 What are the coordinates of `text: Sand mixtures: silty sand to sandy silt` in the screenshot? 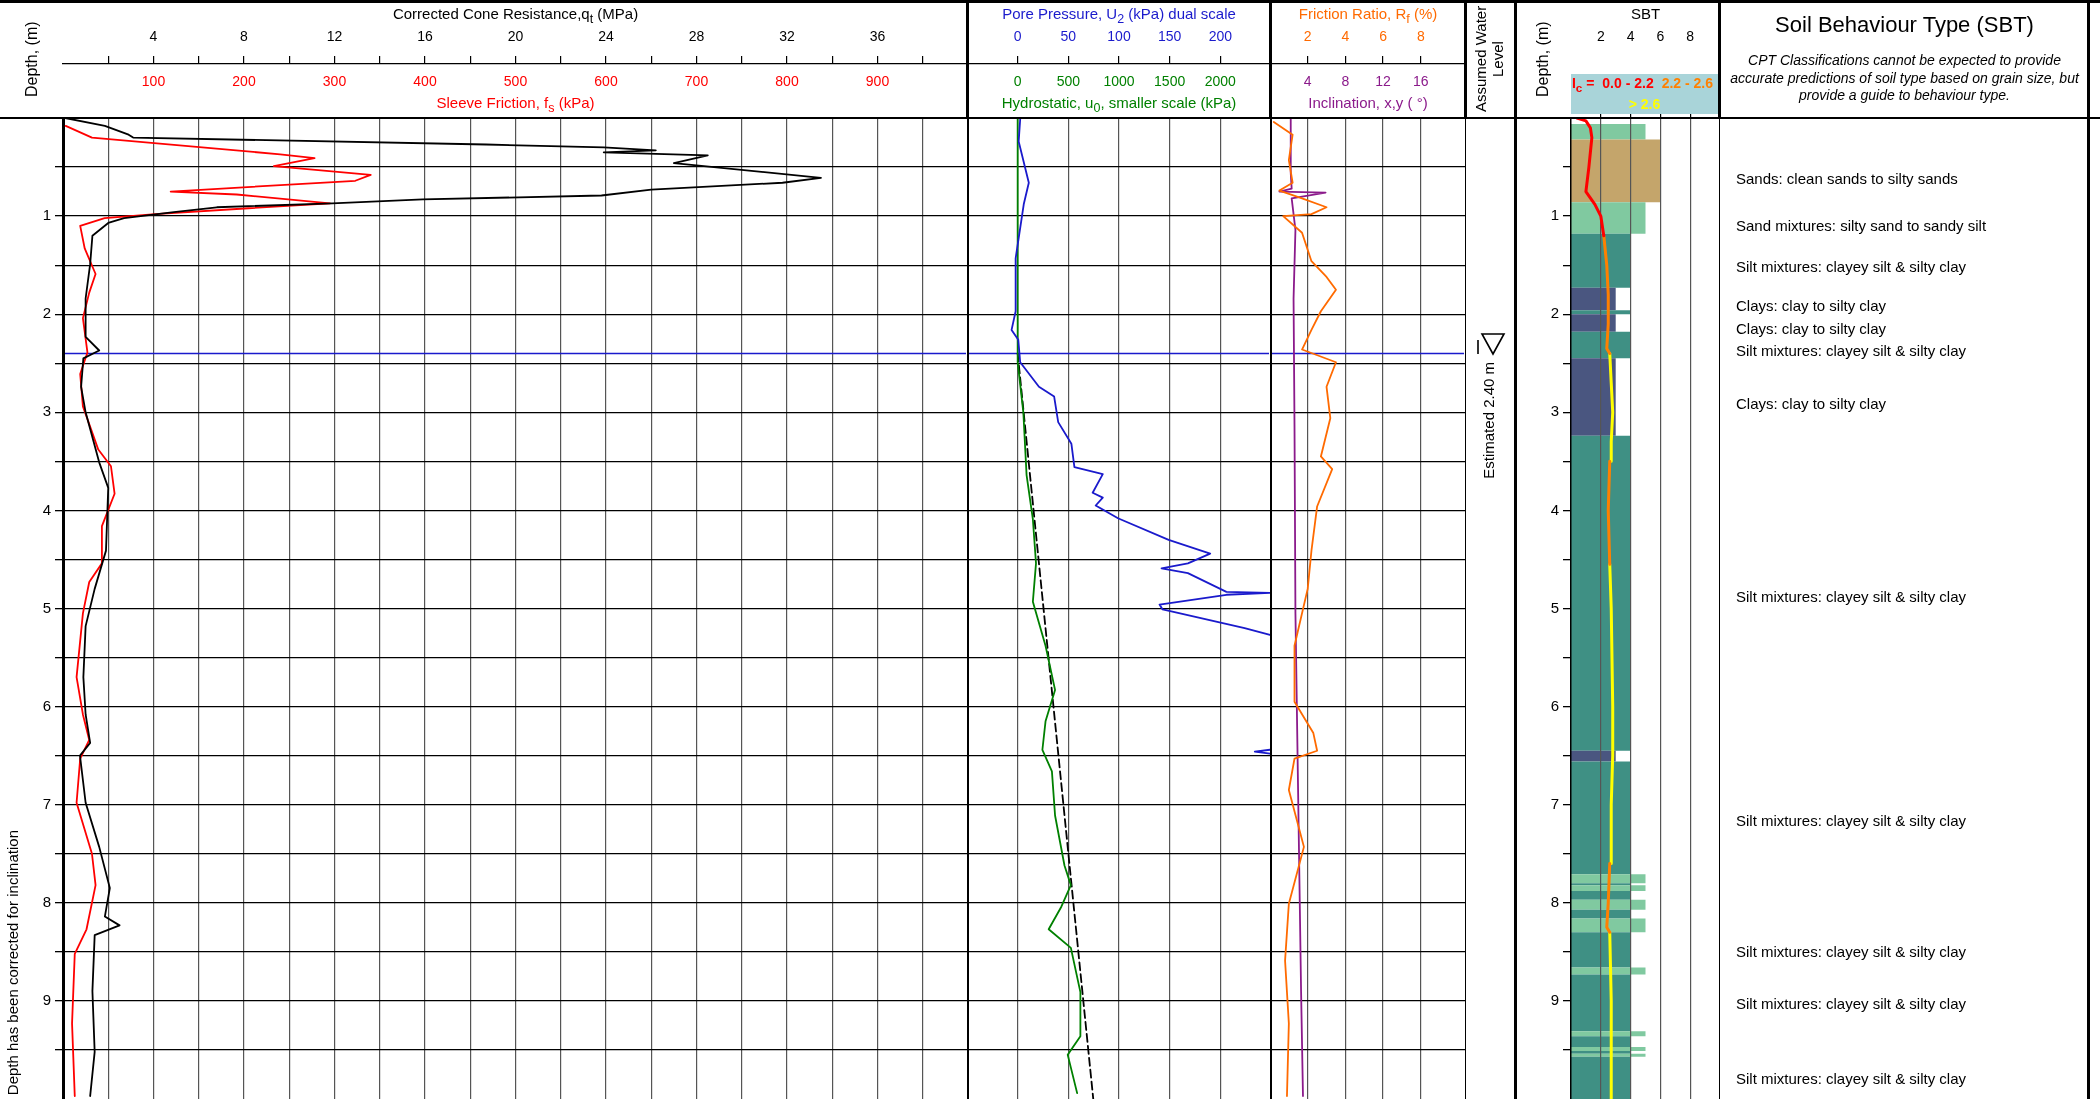 It's located at (1861, 226).